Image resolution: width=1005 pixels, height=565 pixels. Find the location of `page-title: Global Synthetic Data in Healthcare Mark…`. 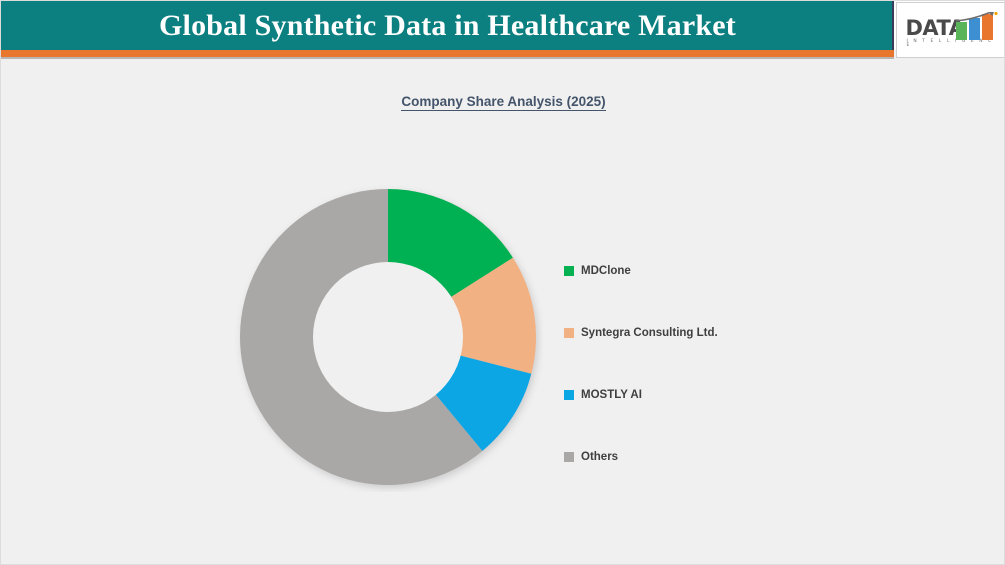

page-title: Global Synthetic Data in Healthcare Mark… is located at coordinates (447, 25).